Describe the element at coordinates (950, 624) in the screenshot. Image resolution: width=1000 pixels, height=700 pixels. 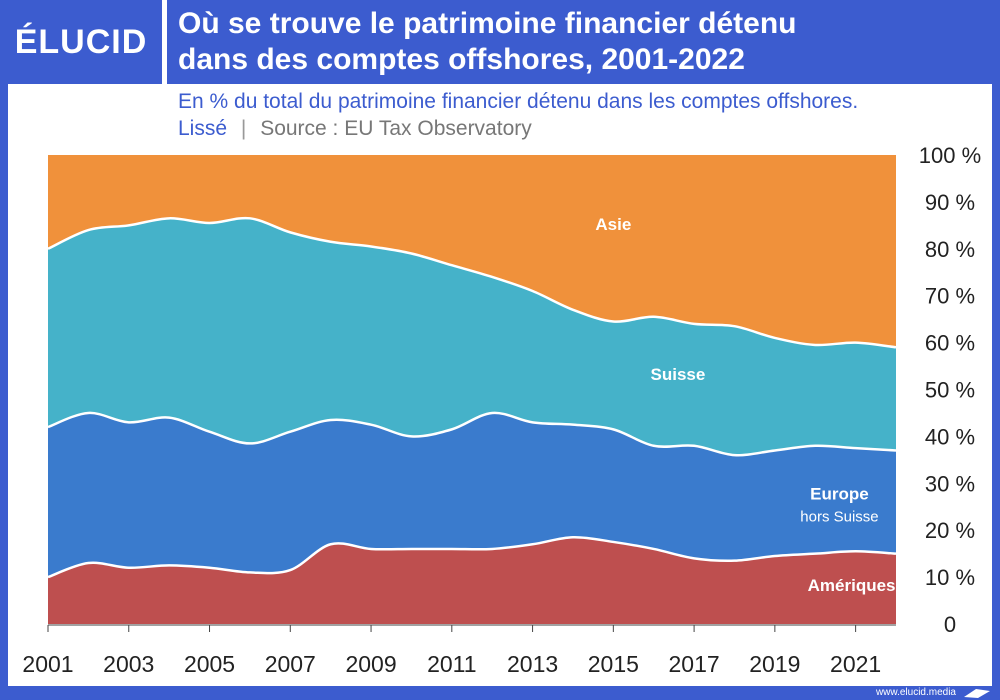
I see `y-tick-label-0: 0` at that location.